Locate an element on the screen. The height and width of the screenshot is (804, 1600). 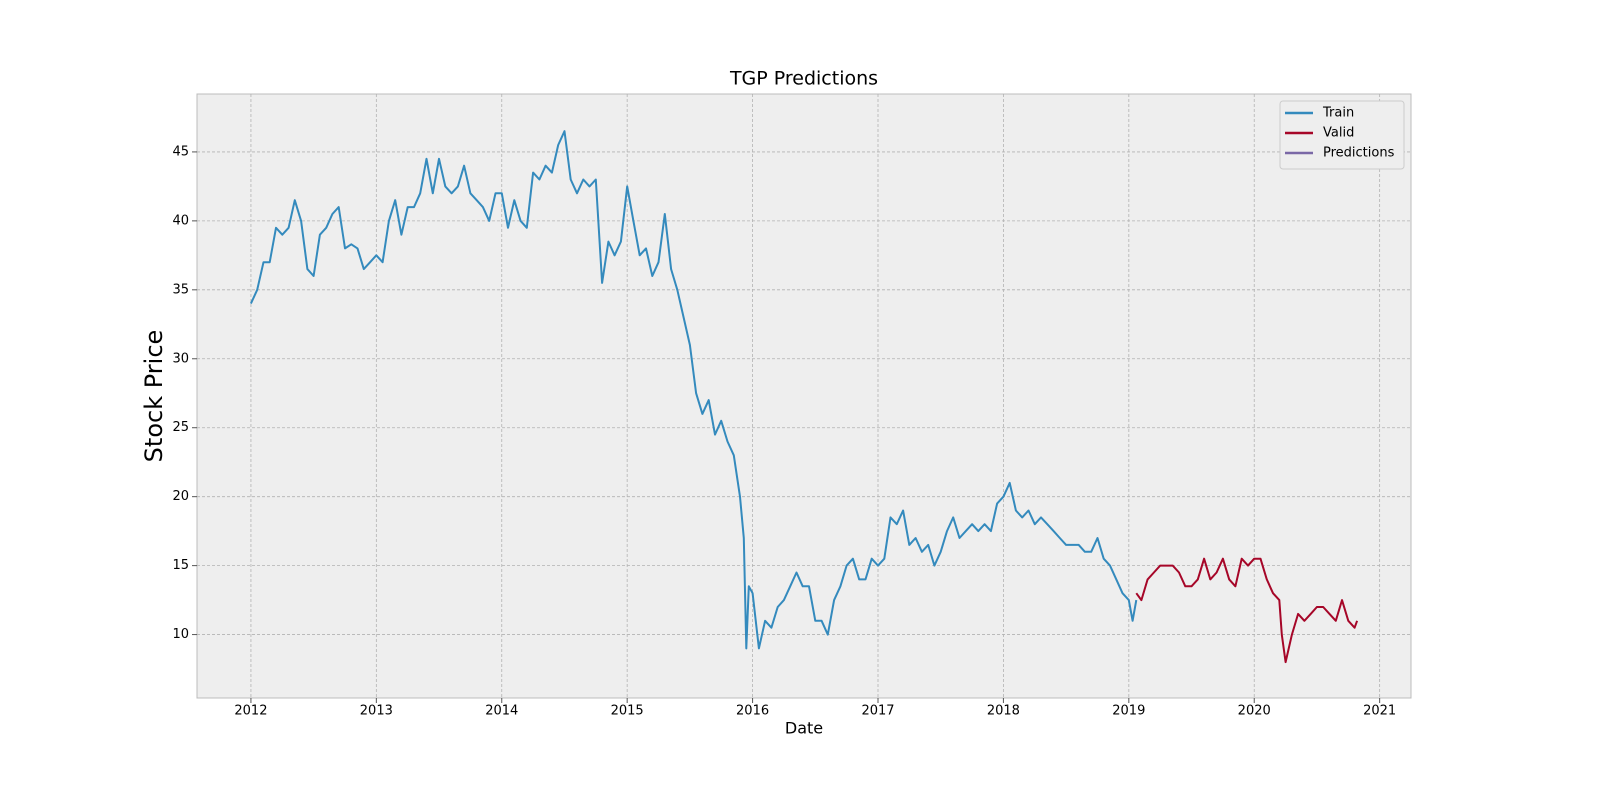
x-tick-label: 2012 is located at coordinates (250, 711).